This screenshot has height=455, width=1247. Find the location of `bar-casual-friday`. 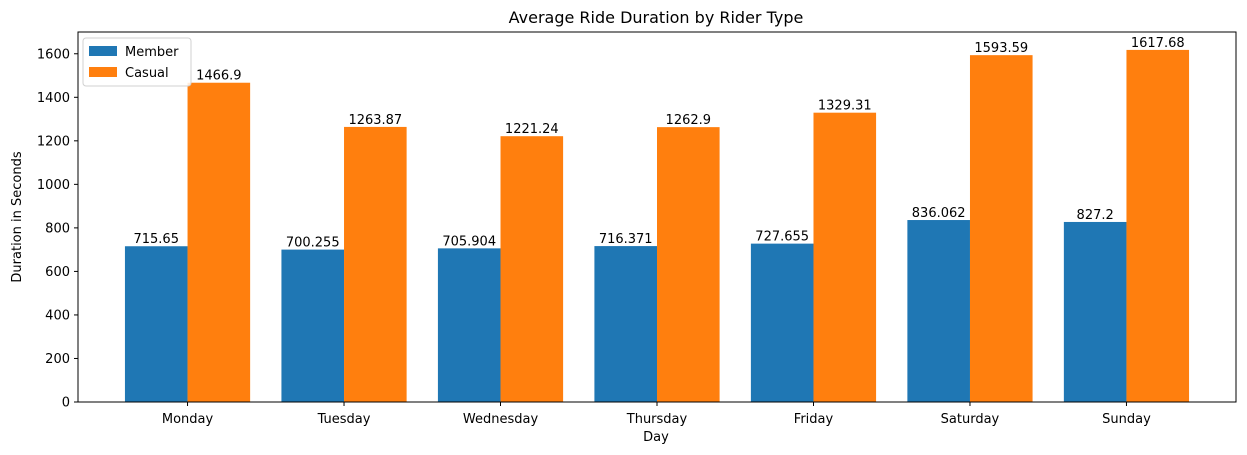

bar-casual-friday is located at coordinates (845, 257).